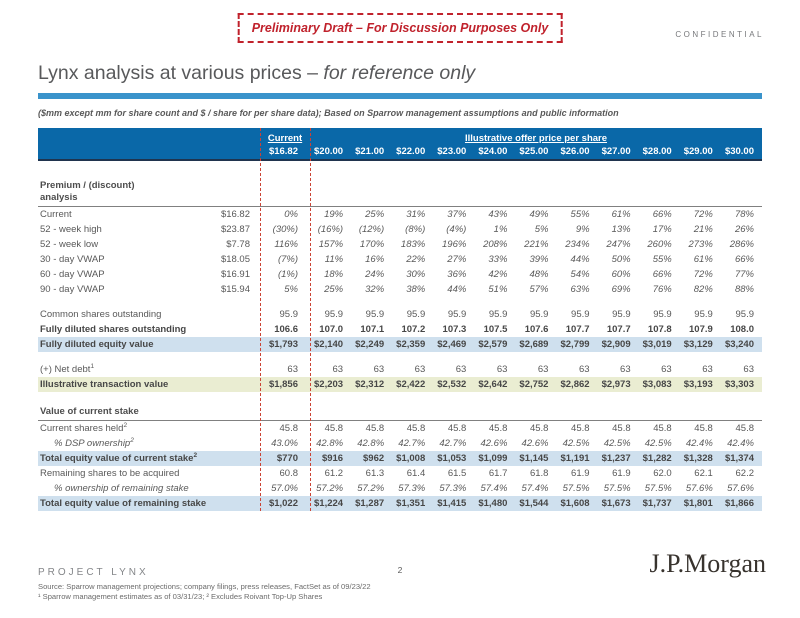 The width and height of the screenshot is (800, 618). What do you see at coordinates (372, 244) in the screenshot?
I see `cell-value: 170%` at bounding box center [372, 244].